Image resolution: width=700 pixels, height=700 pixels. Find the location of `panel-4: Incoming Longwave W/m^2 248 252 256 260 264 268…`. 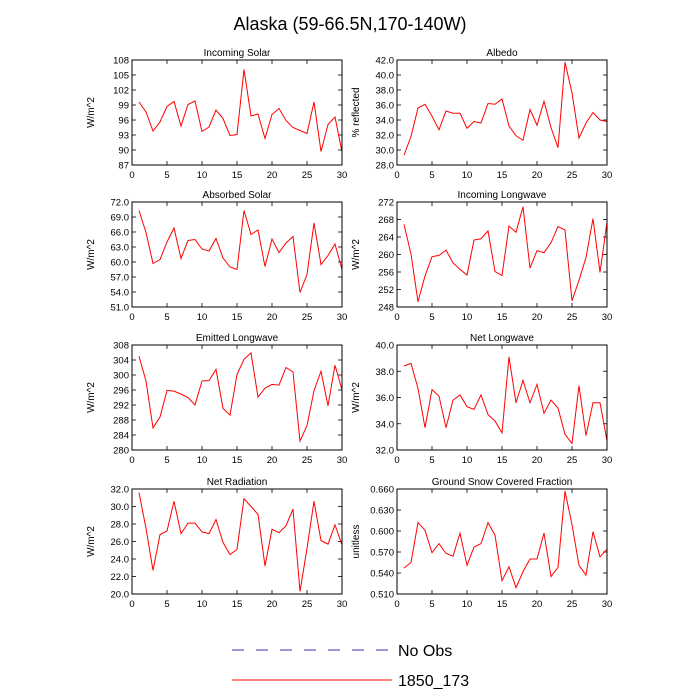

panel-4: Incoming Longwave W/m^2 248 252 256 260 264 268… is located at coordinates (481, 256).